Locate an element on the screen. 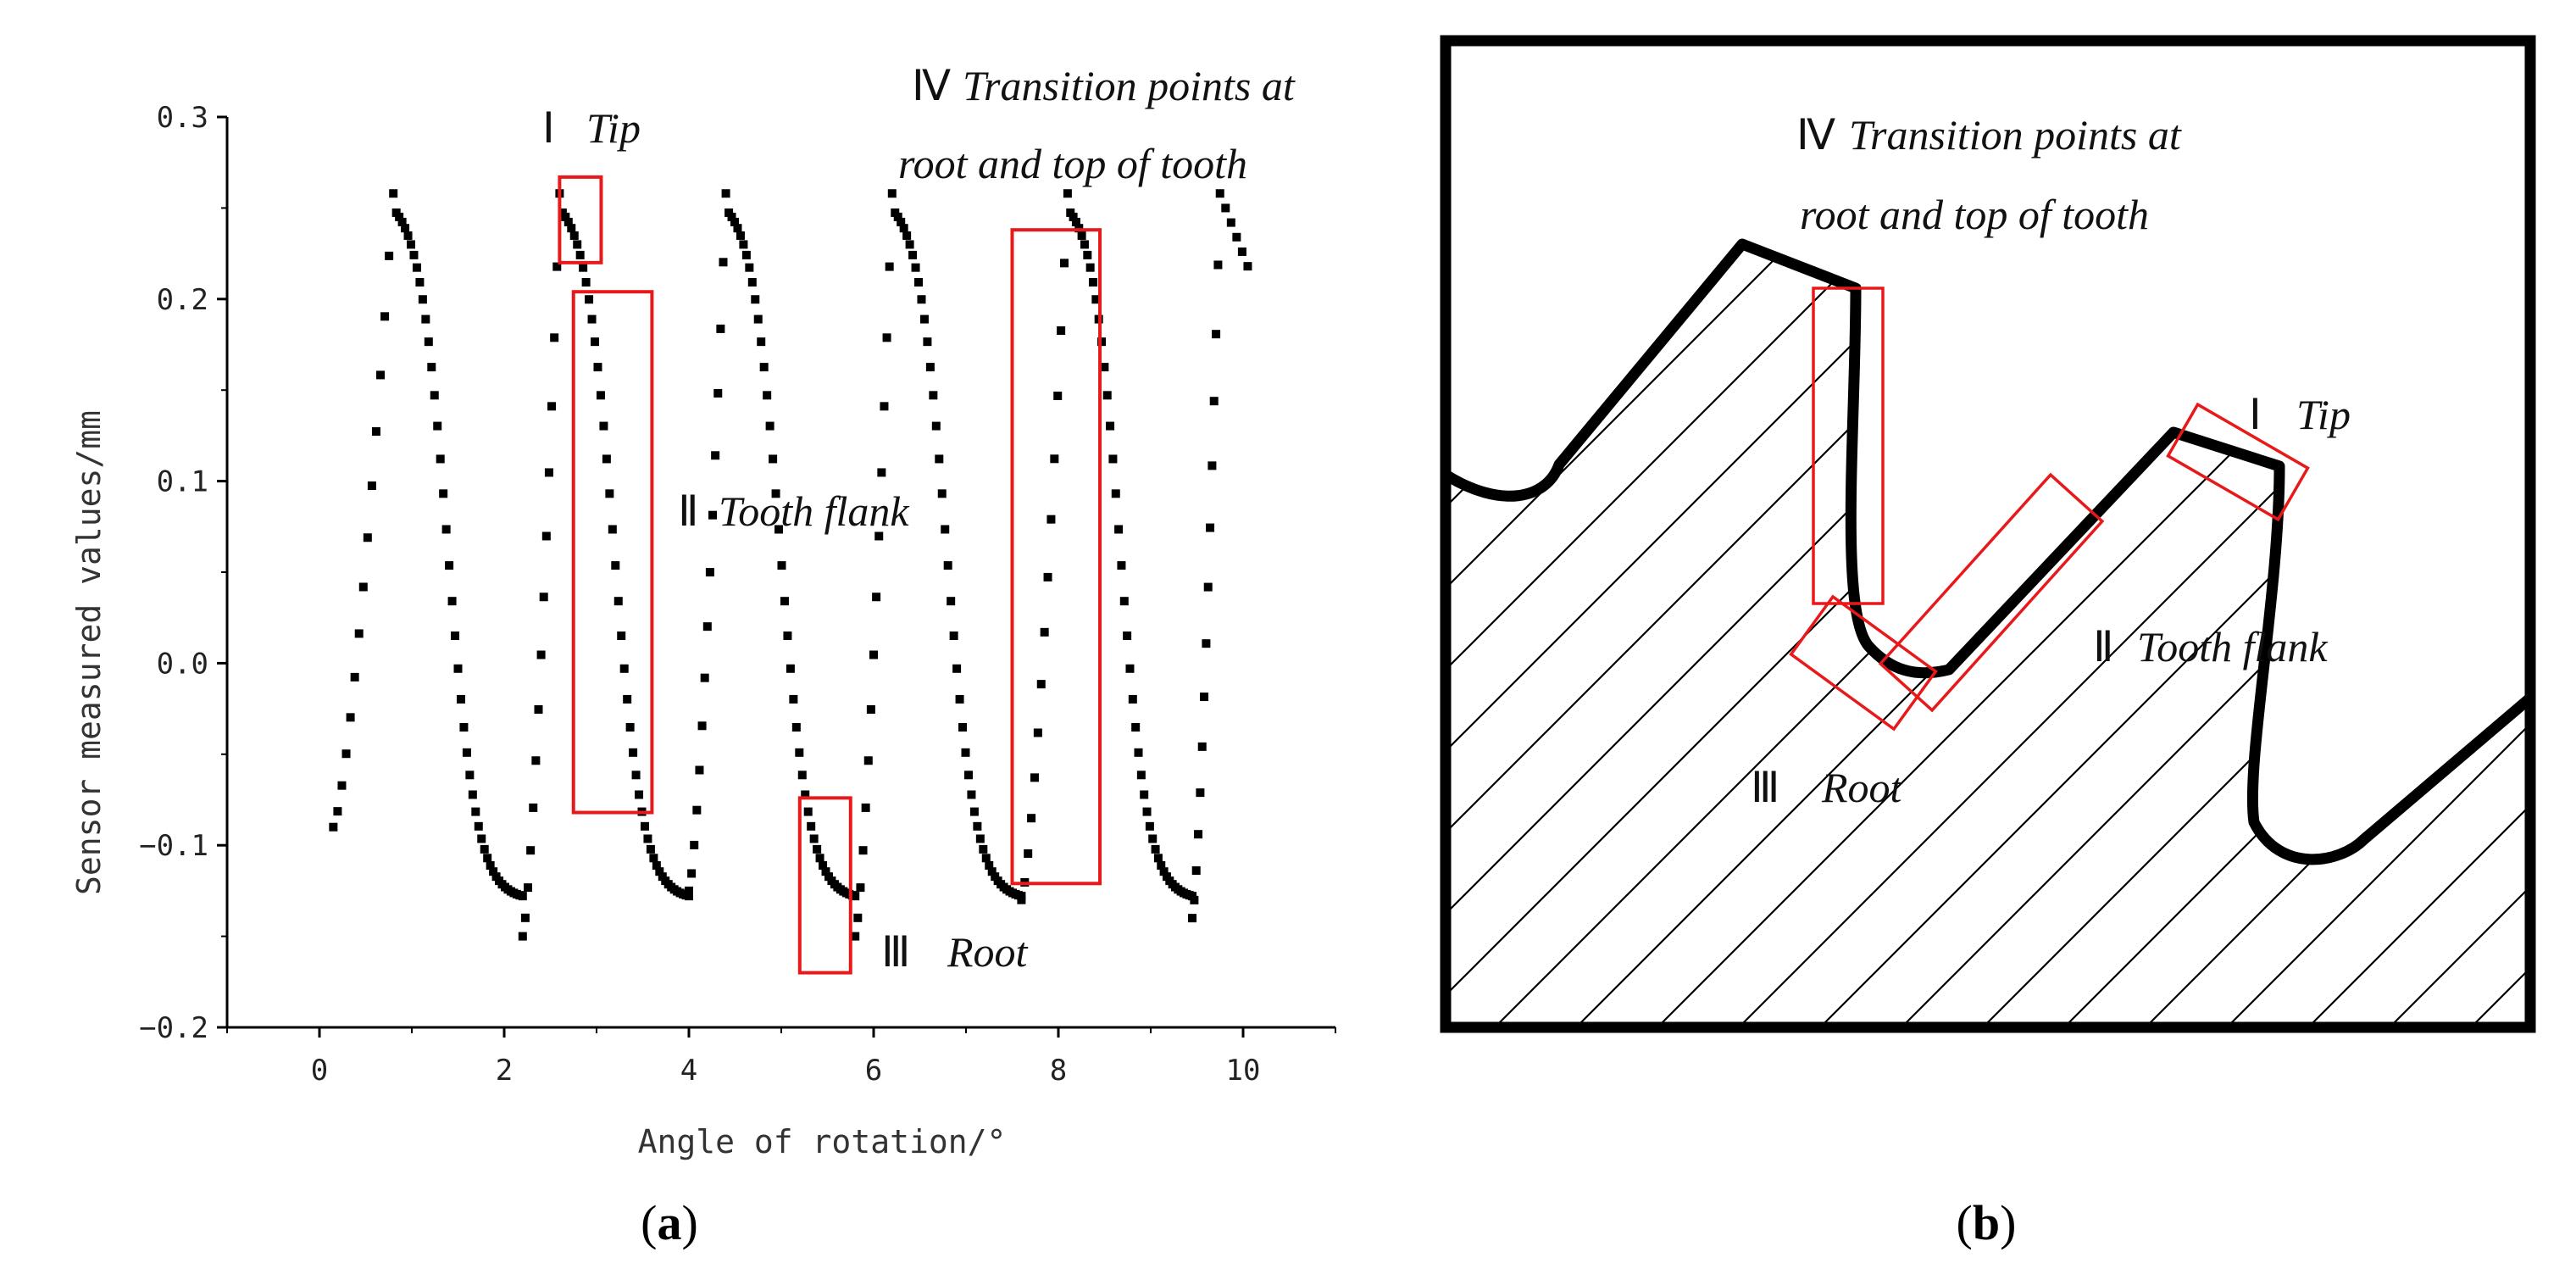 The height and width of the screenshot is (1263, 2576). annotation-tip-b: Ⅰ Tip is located at coordinates (2300, 414).